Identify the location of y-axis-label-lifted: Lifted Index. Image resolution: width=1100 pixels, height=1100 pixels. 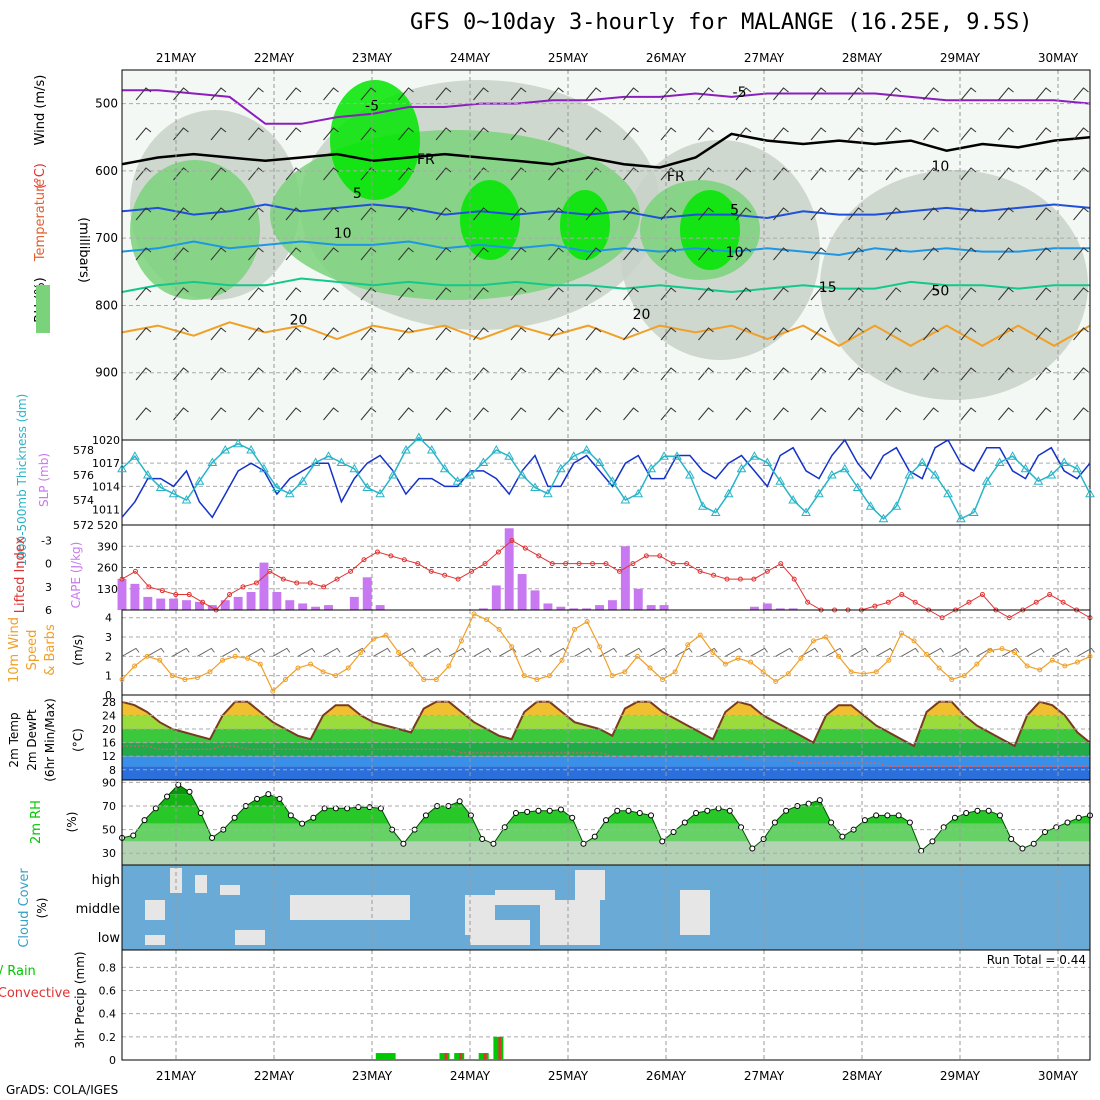
(20, 574).